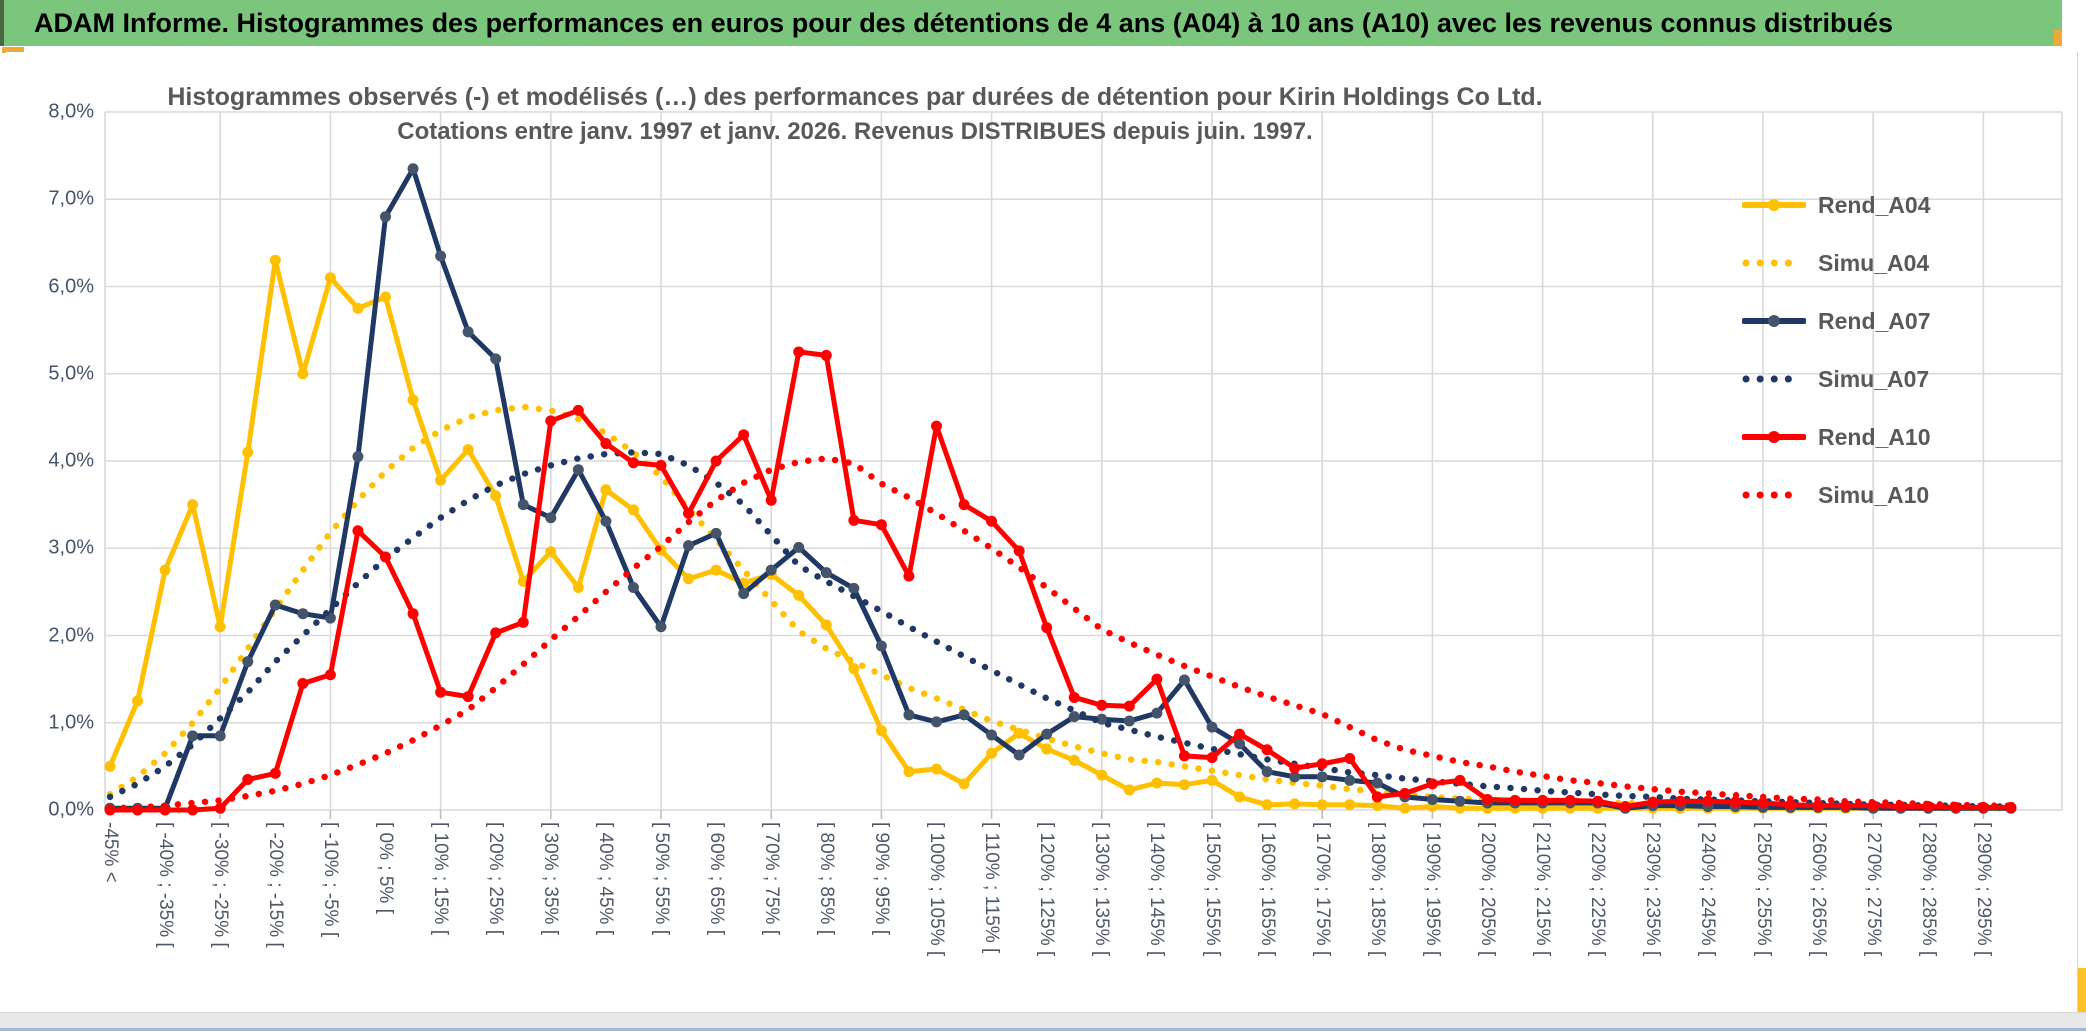 This screenshot has height=1031, width=2086. What do you see at coordinates (1322, 889) in the screenshot?
I see `x-tick-label: [ 170% ; 175% [` at bounding box center [1322, 889].